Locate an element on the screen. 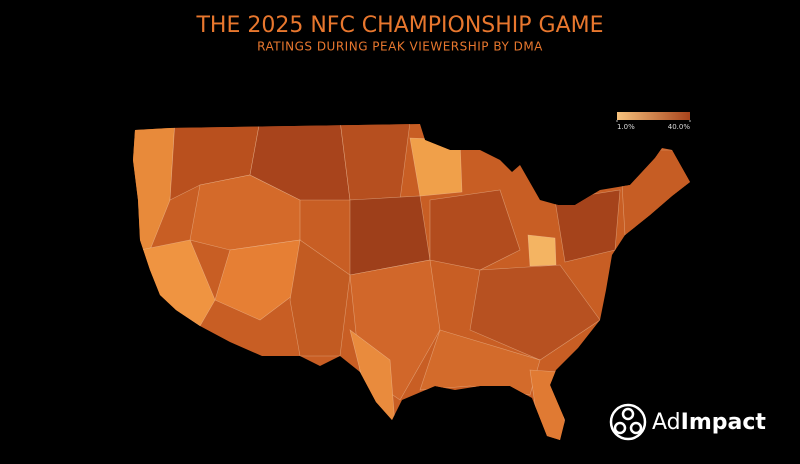 The height and width of the screenshot is (464, 800). legend: 1.0% 40.0% is located at coordinates (653, 121).